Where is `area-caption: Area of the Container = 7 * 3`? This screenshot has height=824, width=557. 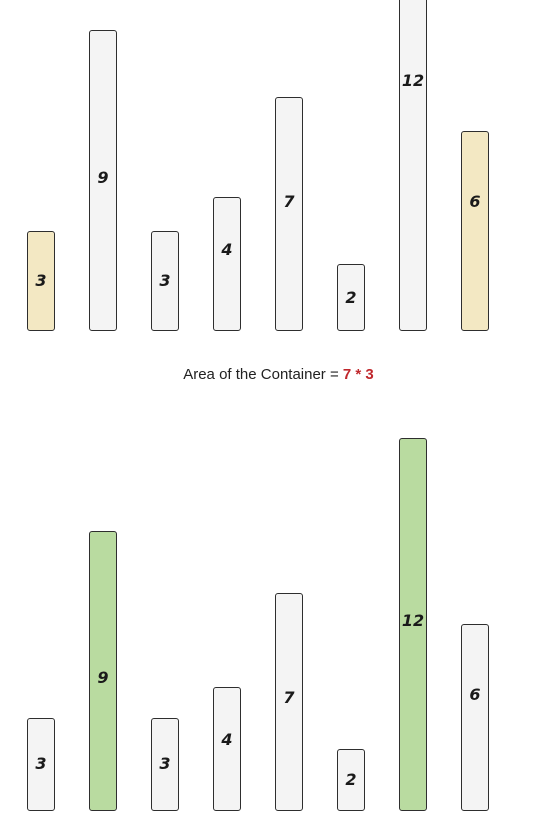
area-caption: Area of the Container = 7 * 3 is located at coordinates (278, 374).